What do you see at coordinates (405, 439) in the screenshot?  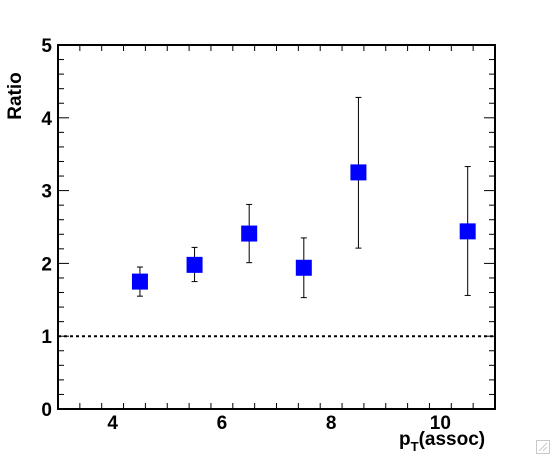 I see `x-axis-title-main: p` at bounding box center [405, 439].